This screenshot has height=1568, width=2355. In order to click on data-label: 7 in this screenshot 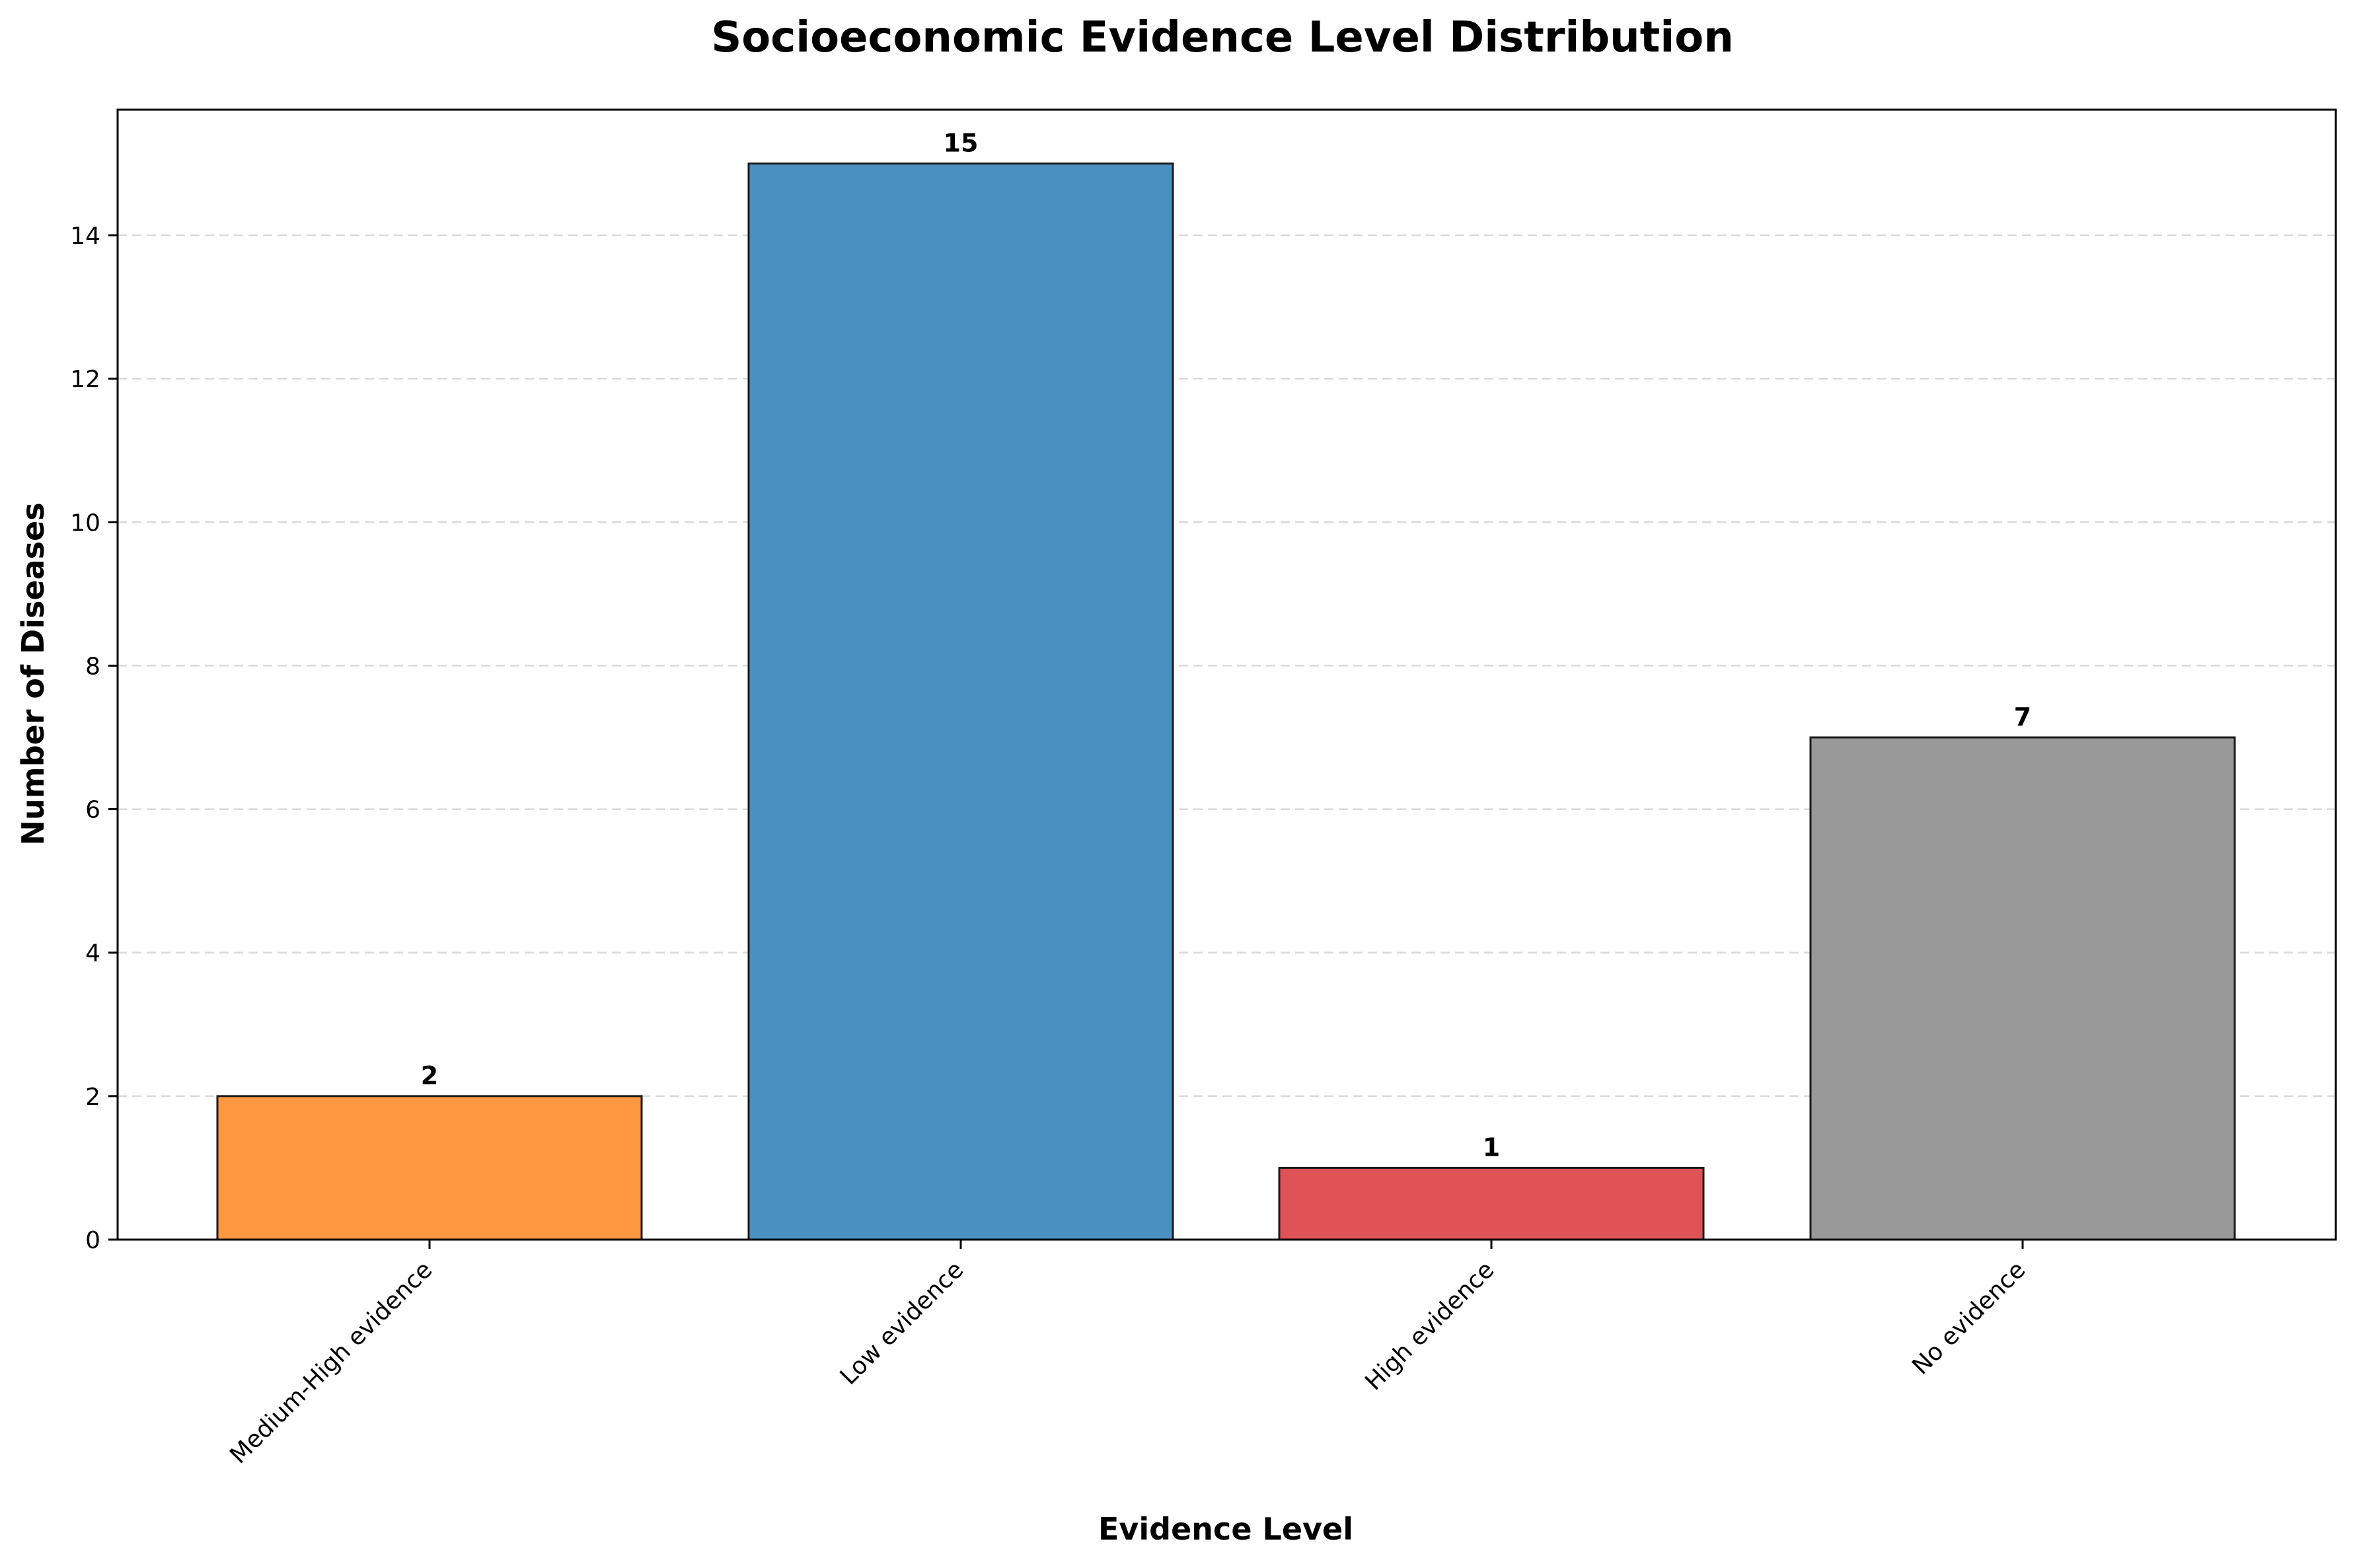, I will do `click(2023, 716)`.